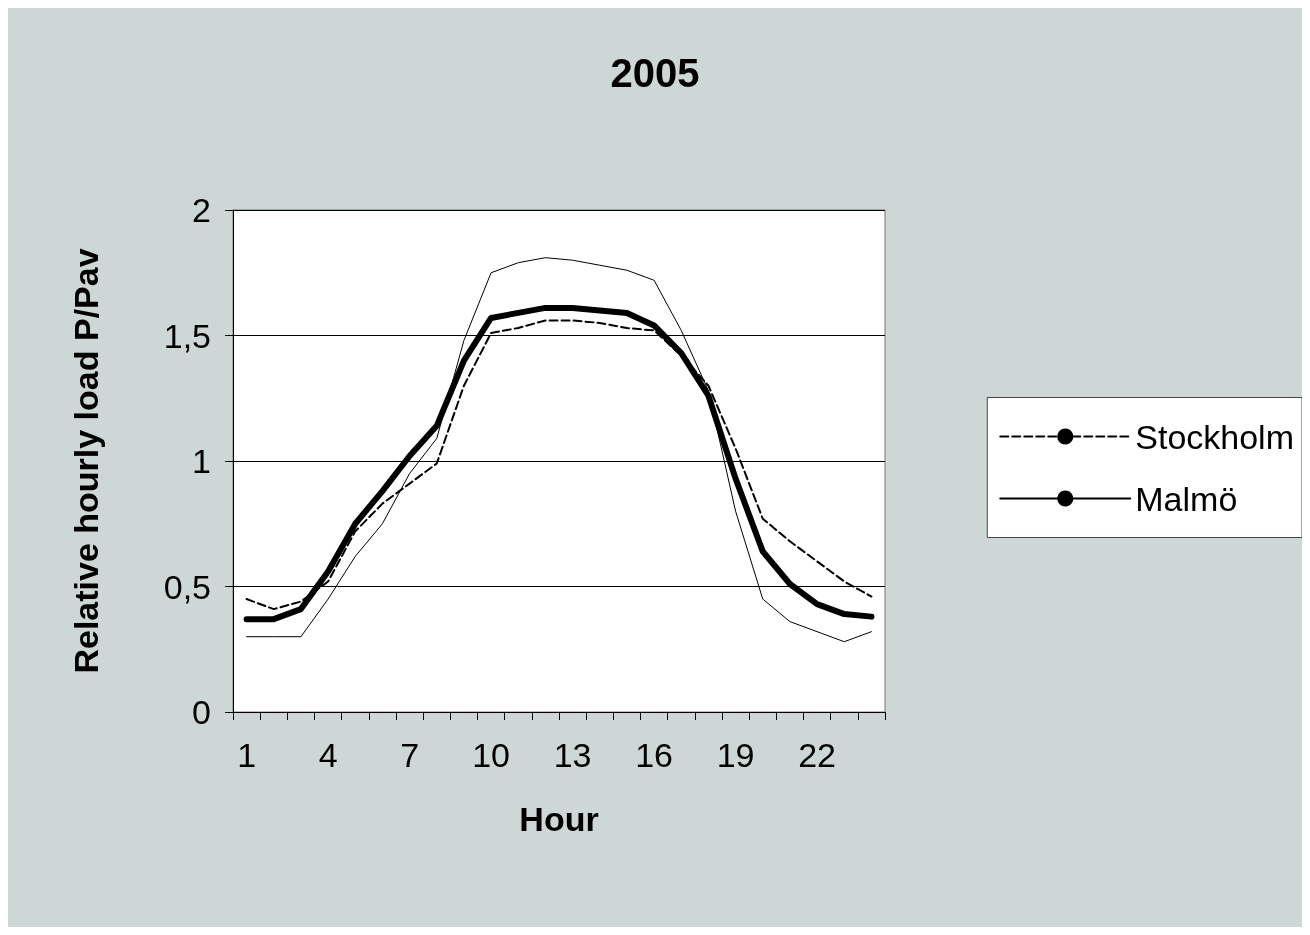 The height and width of the screenshot is (935, 1310). Describe the element at coordinates (491, 755) in the screenshot. I see `x-tick-label: 10` at that location.